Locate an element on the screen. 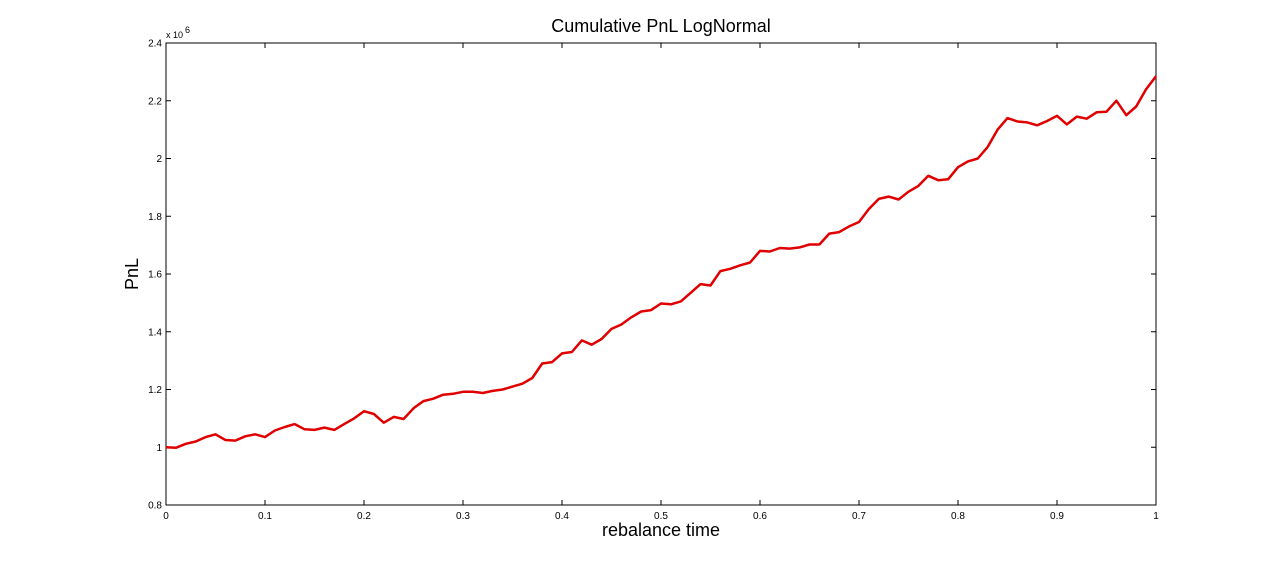 This screenshot has width=1277, height=567. x-tick-label: 0.3 is located at coordinates (463, 516).